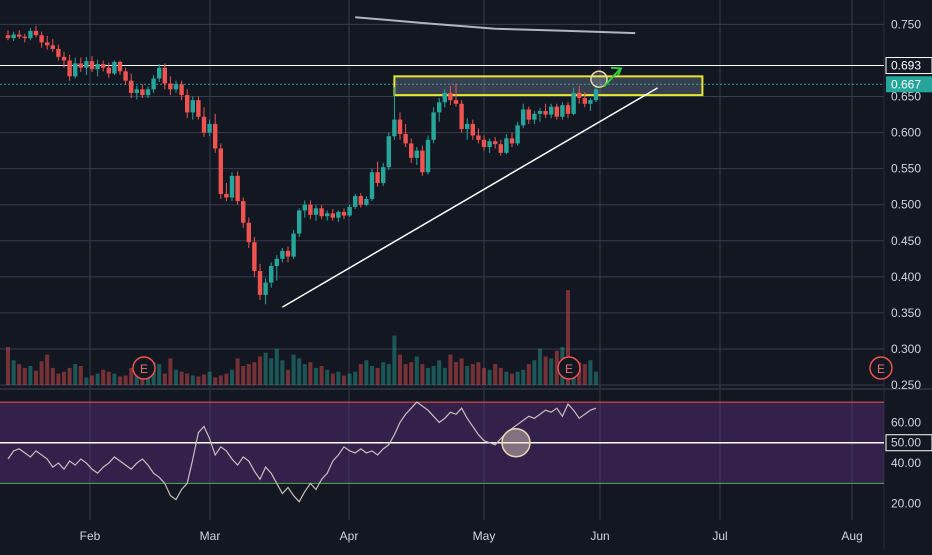 This screenshot has height=555, width=932. Describe the element at coordinates (548, 86) in the screenshot. I see `resistance-box` at that location.